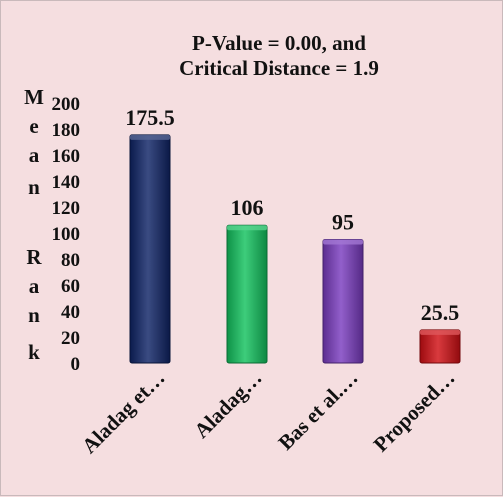  What do you see at coordinates (343, 222) in the screenshot?
I see `data-label: 95` at bounding box center [343, 222].